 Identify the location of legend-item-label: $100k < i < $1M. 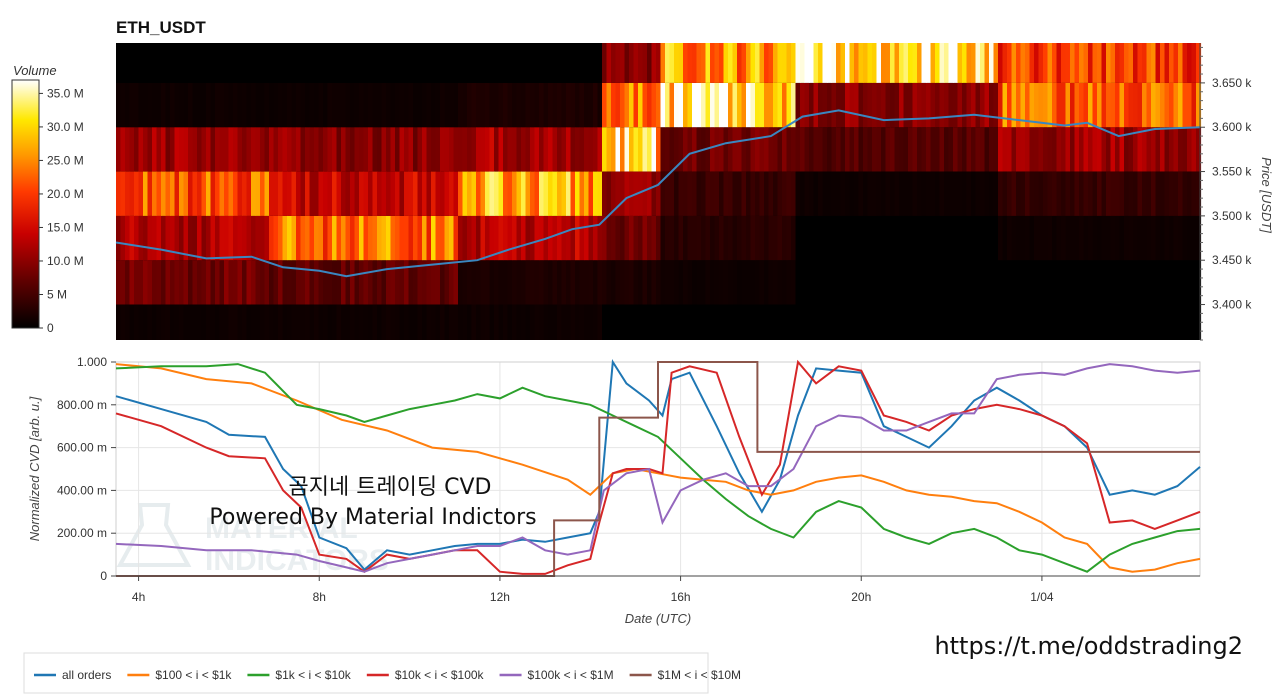
(571, 675).